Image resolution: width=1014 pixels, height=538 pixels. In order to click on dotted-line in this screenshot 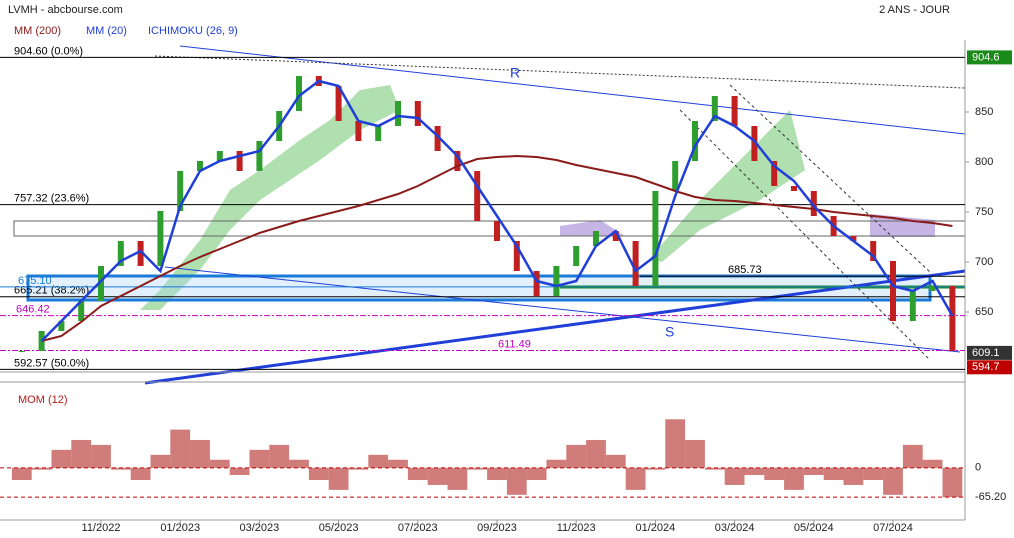, I will do `click(560, 72)`.